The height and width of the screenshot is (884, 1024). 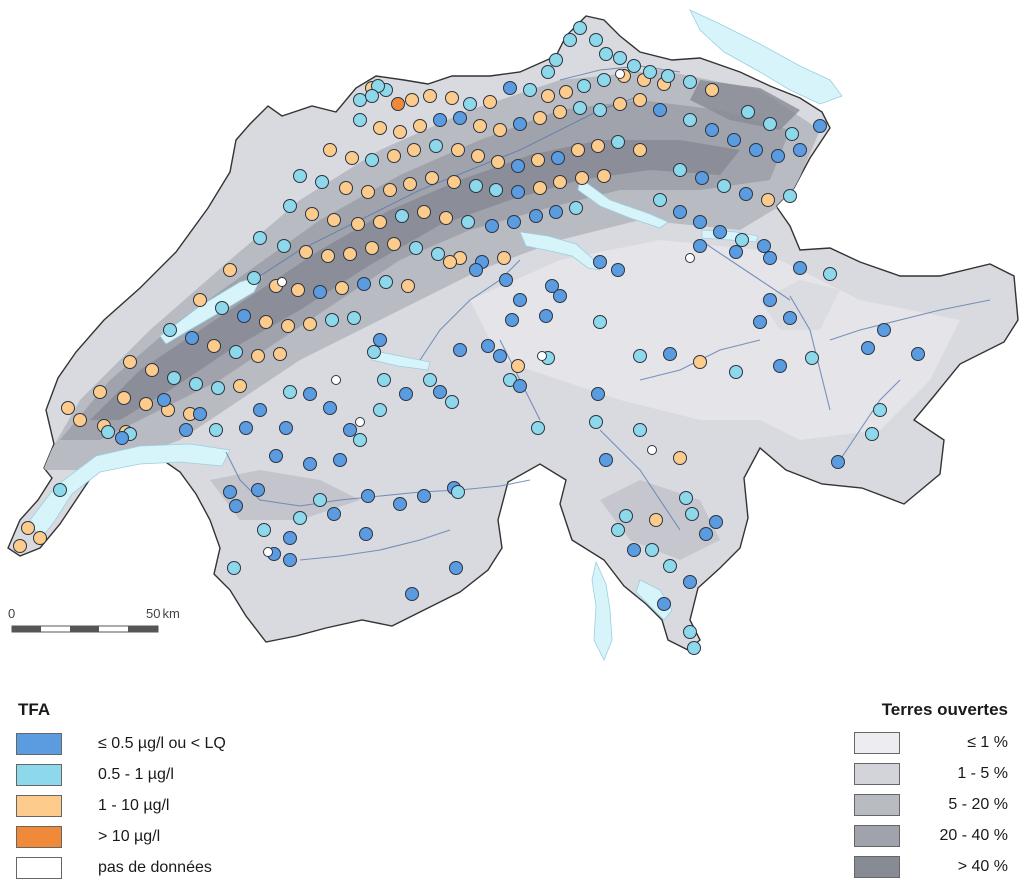 I want to click on tfa-legend-item: 1 - 10 µg/l, so click(x=176, y=806).